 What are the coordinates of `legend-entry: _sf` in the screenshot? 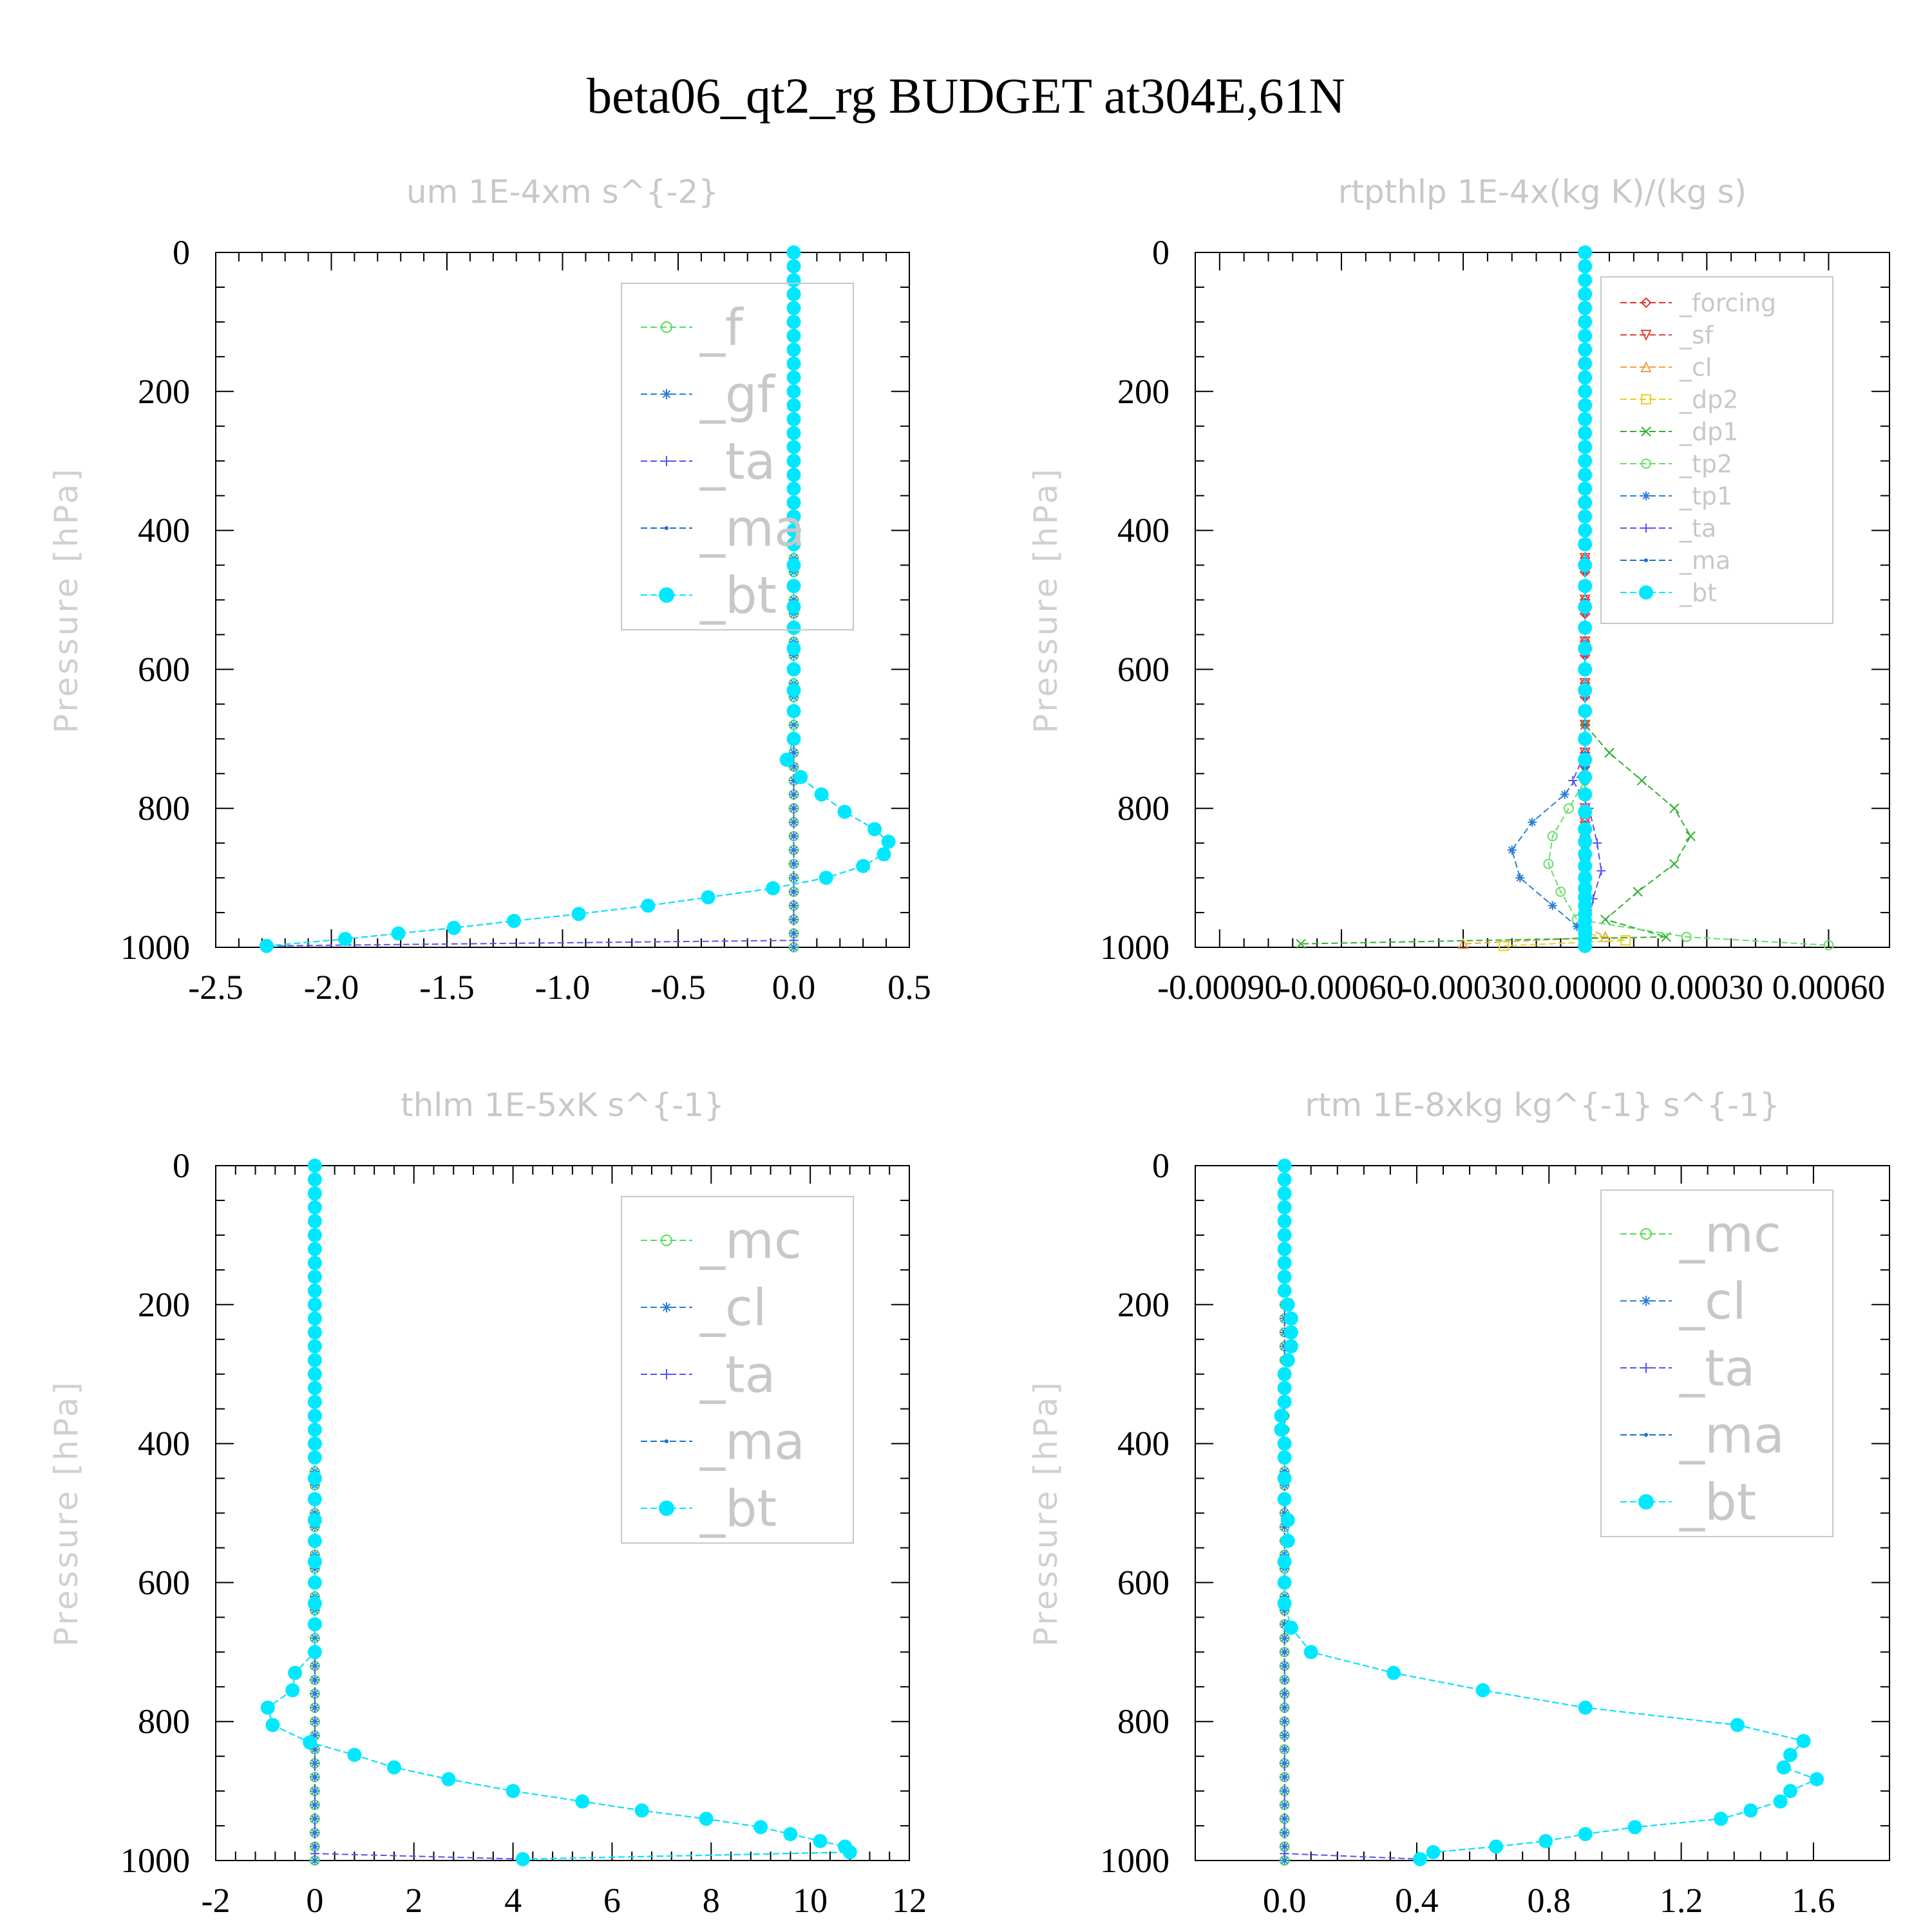 It's located at (1696, 335).